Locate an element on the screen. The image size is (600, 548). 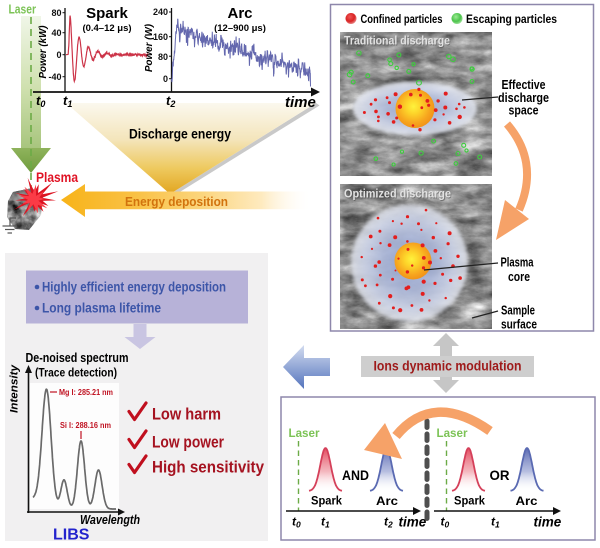
svg-text: space is located at coordinates (524, 111).